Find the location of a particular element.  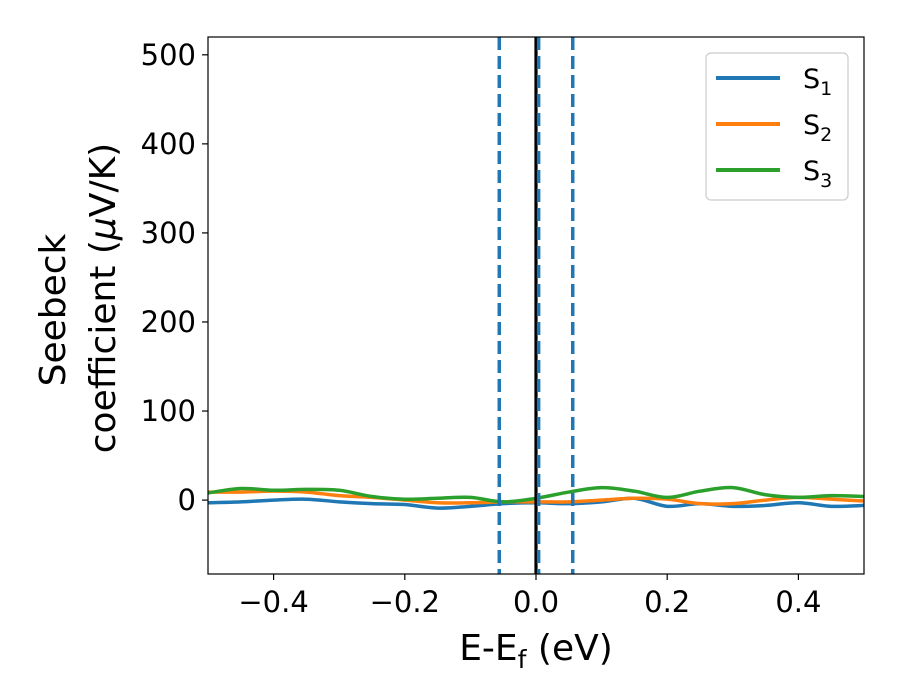

legend: S1 S2 S3 is located at coordinates (777, 126).